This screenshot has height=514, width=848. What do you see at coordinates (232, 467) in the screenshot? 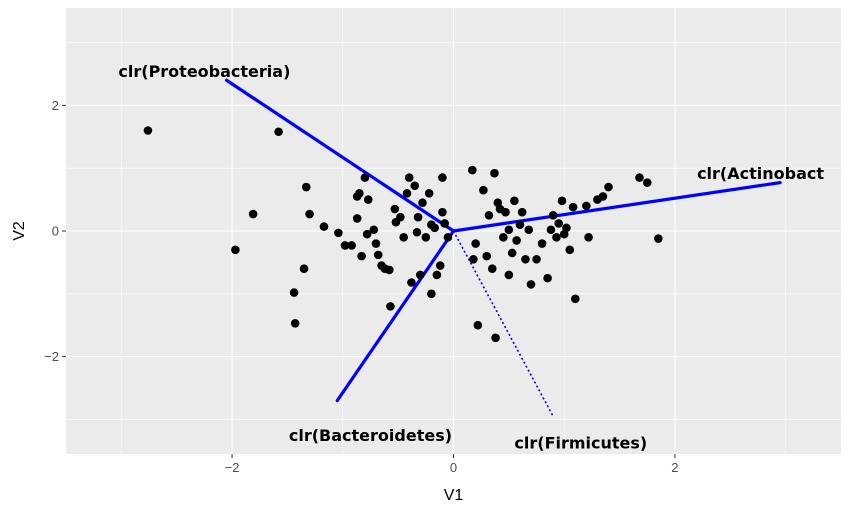
I see `x-tick-label: −2` at bounding box center [232, 467].